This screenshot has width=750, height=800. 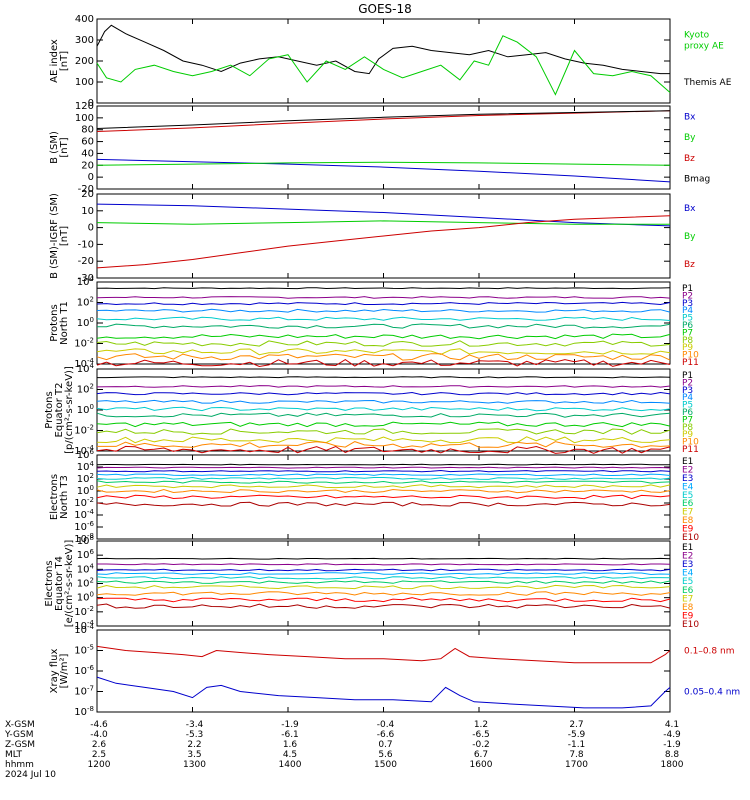 What do you see at coordinates (687, 398) in the screenshot?
I see `channel-label: P4` at bounding box center [687, 398].